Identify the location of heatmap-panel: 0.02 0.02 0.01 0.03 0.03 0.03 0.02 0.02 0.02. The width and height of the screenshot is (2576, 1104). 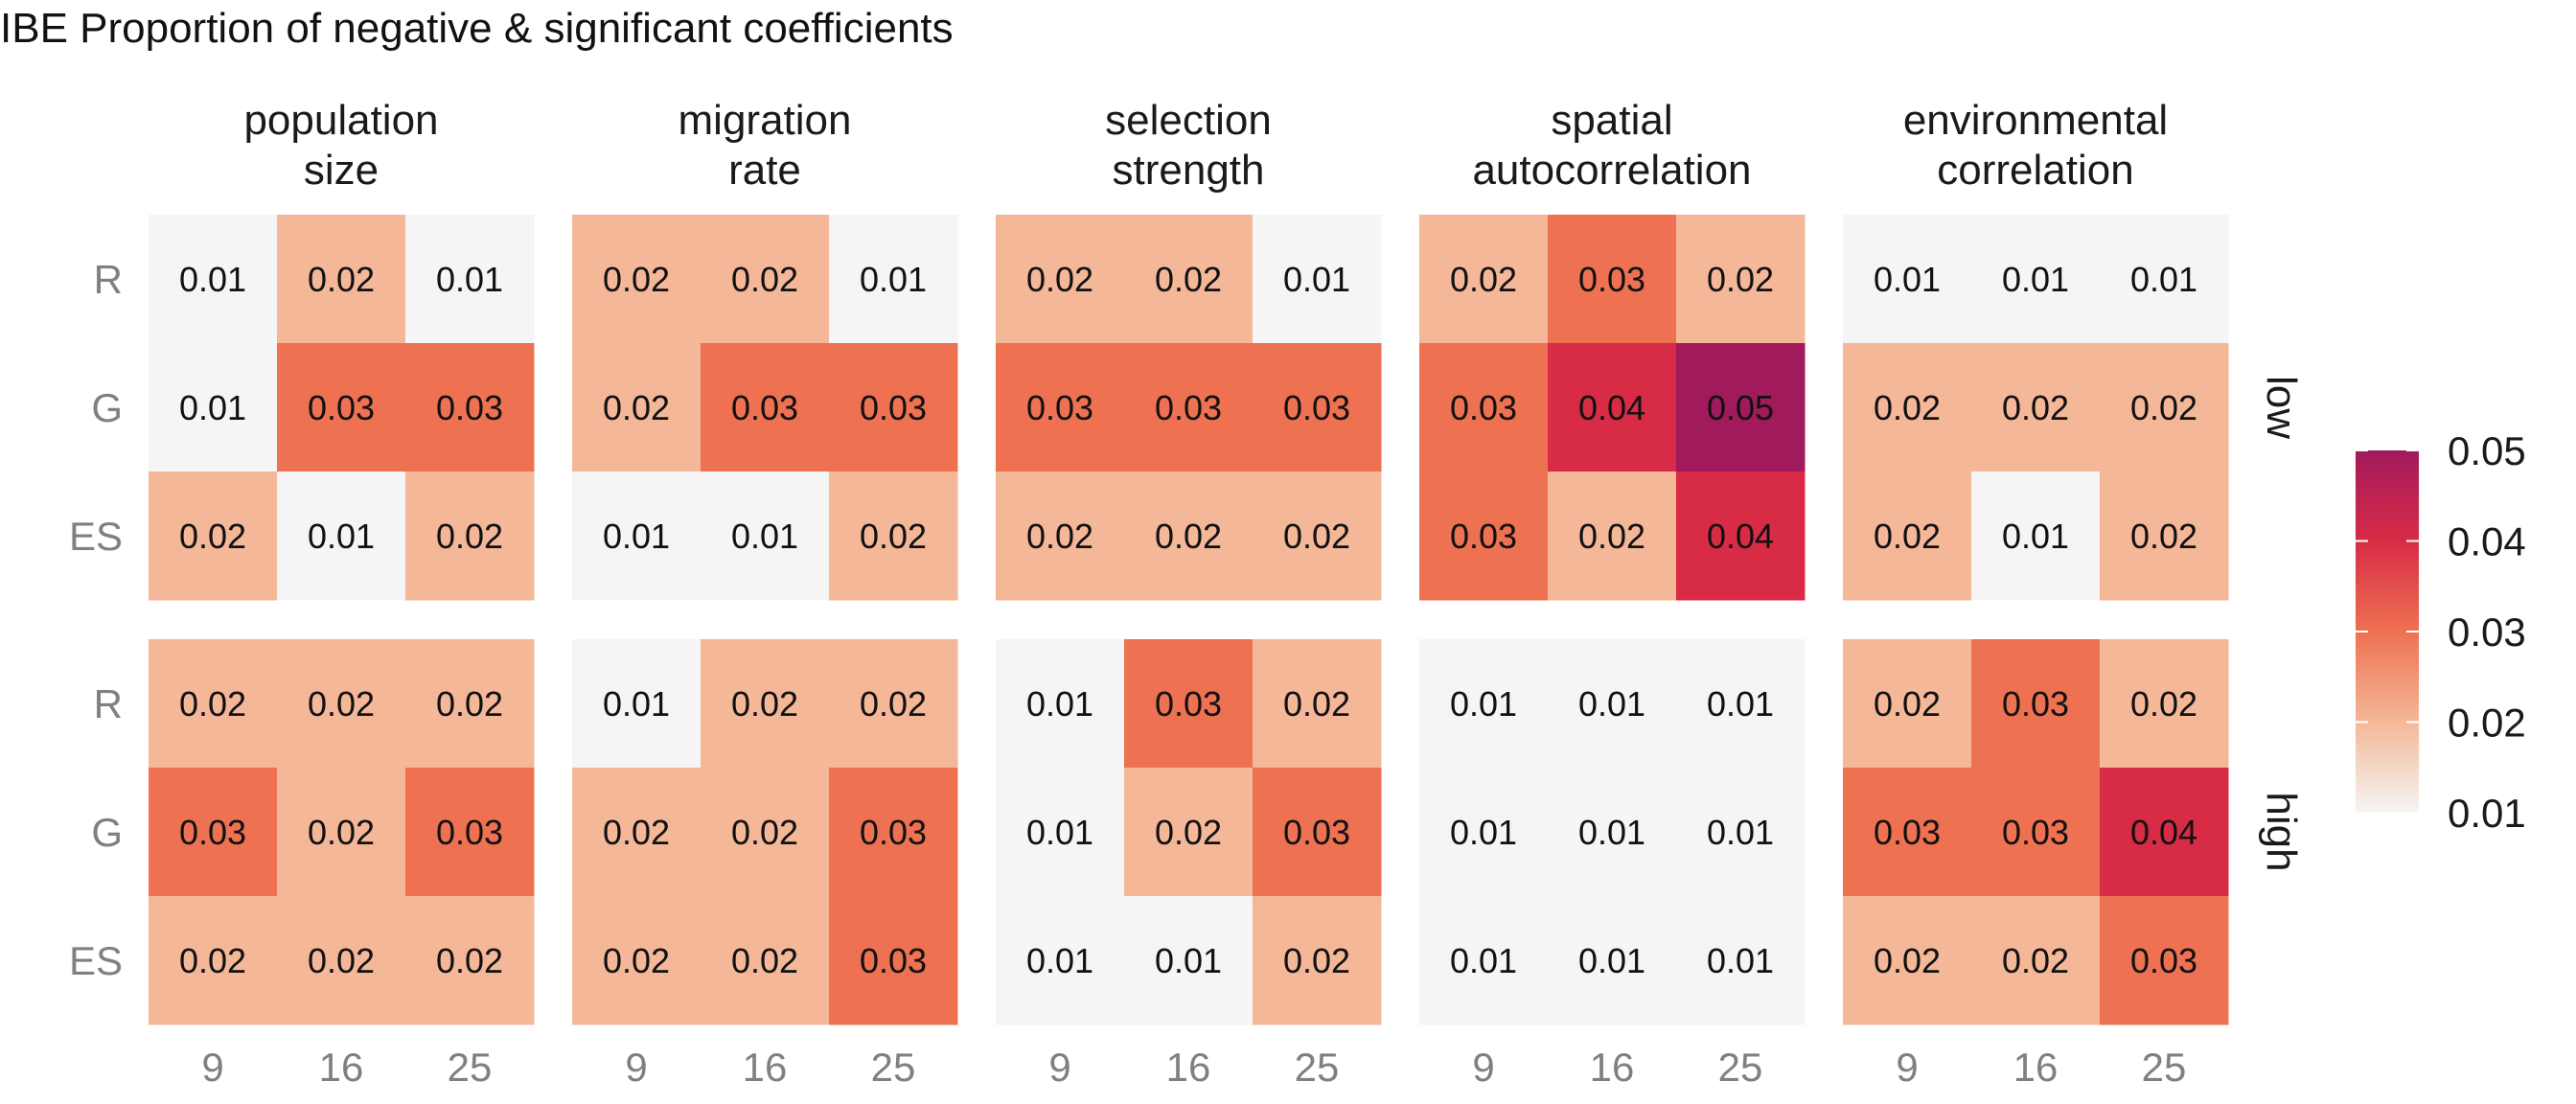
(1189, 408).